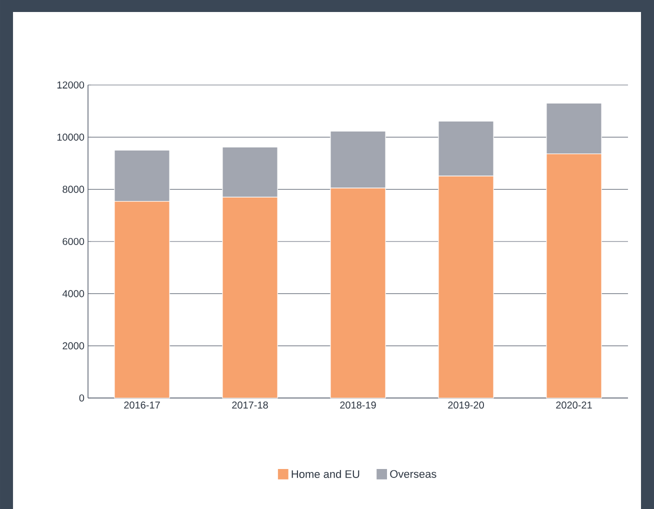 Image resolution: width=654 pixels, height=509 pixels. What do you see at coordinates (81, 398) in the screenshot?
I see `y-tick-label: 0` at bounding box center [81, 398].